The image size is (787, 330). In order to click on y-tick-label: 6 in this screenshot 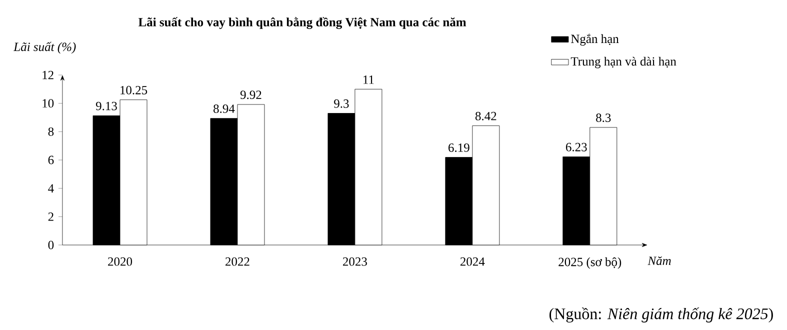, I will do `click(51, 160)`.